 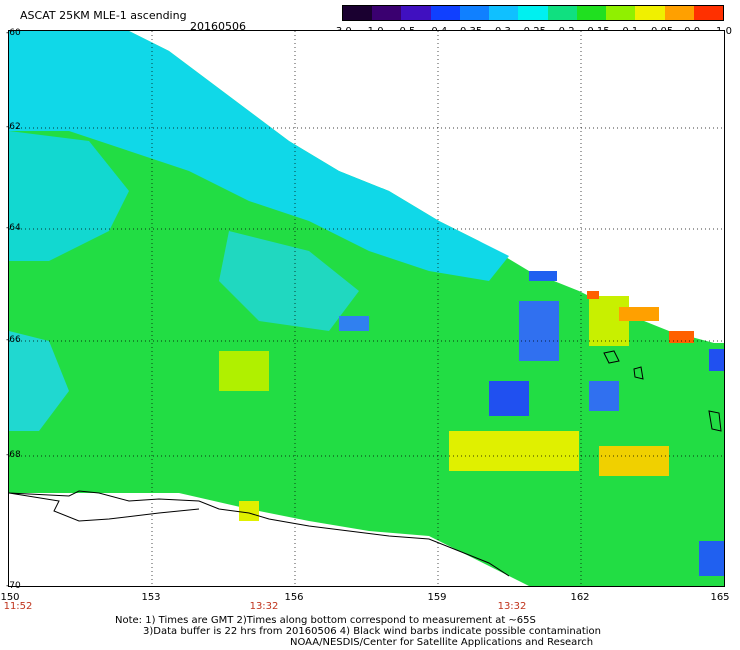 What do you see at coordinates (10, 597) in the screenshot?
I see `x-tick-label: 150` at bounding box center [10, 597].